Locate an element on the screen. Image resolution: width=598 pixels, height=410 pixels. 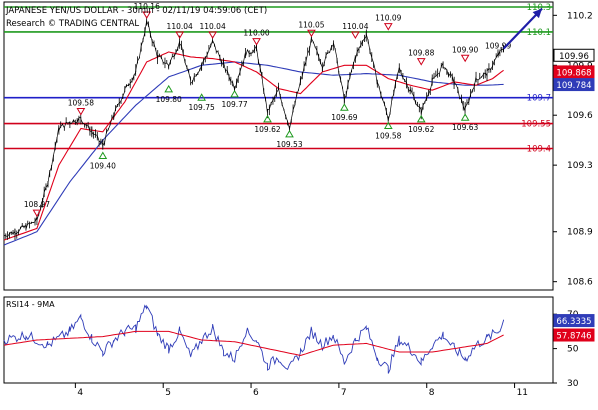
rsi-y-tick-label: 30 is located at coordinates (573, 384).